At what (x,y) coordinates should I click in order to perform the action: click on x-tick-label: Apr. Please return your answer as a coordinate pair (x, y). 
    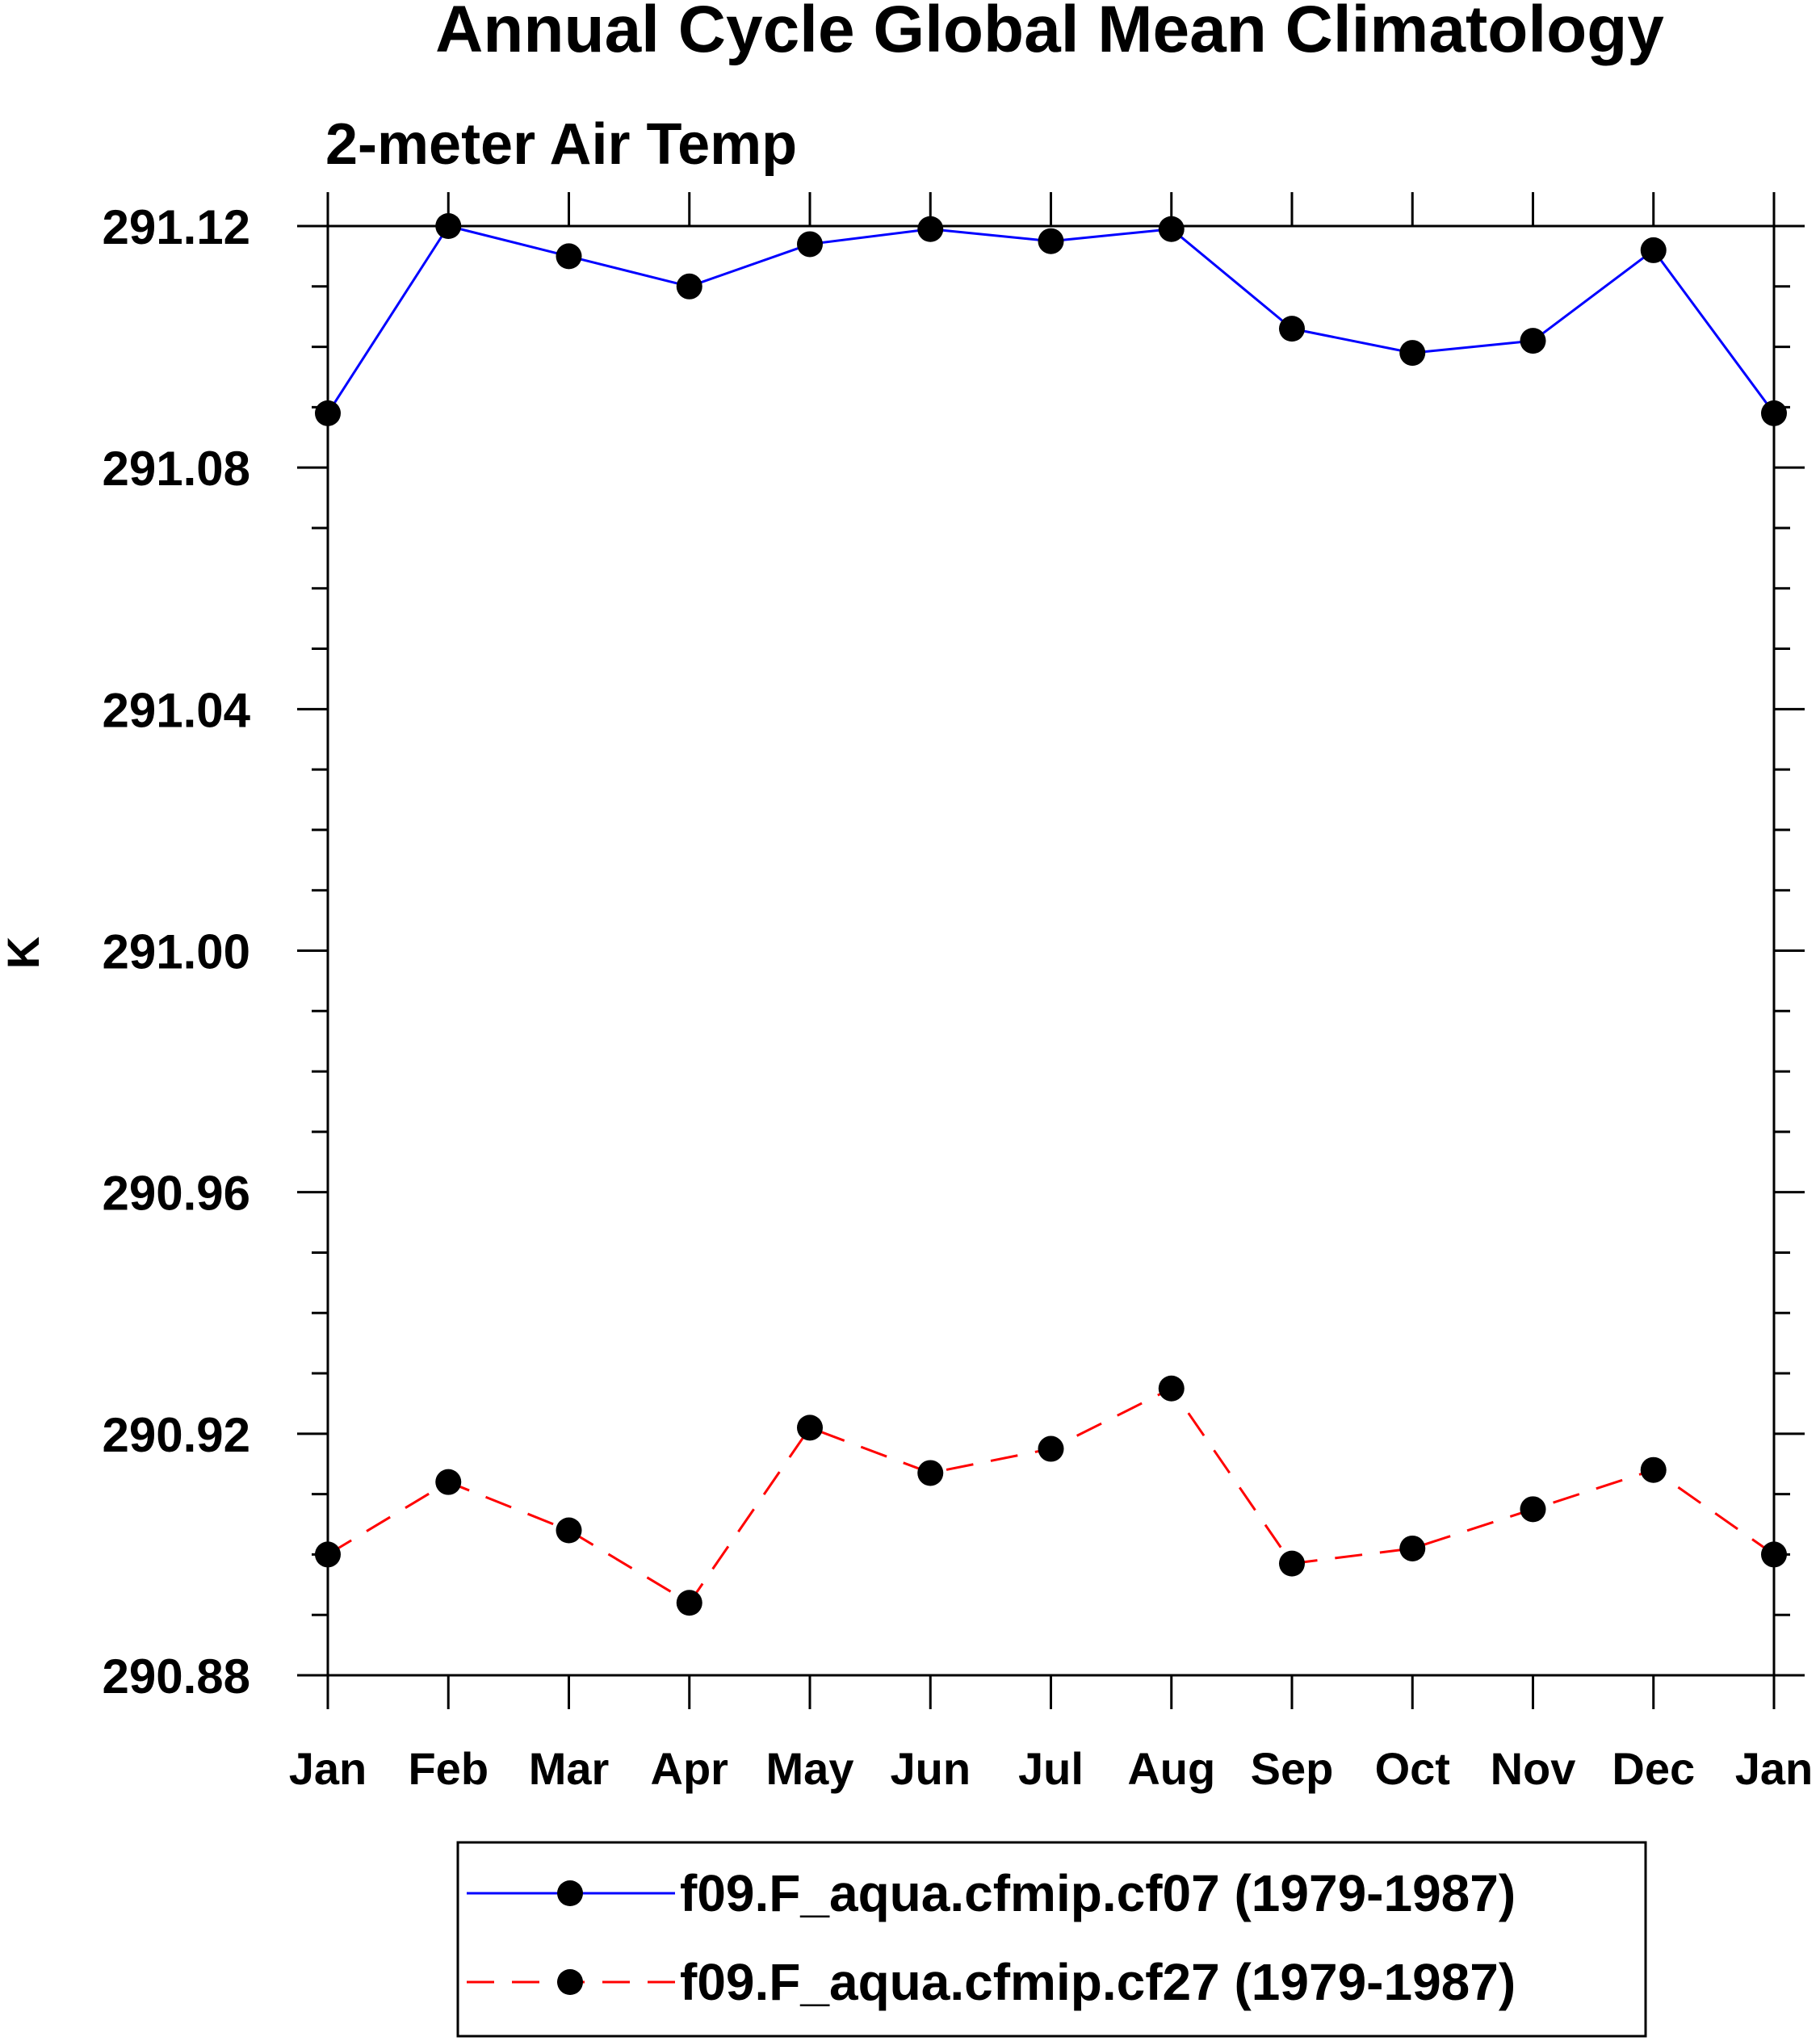
    Looking at the image, I should click on (689, 1768).